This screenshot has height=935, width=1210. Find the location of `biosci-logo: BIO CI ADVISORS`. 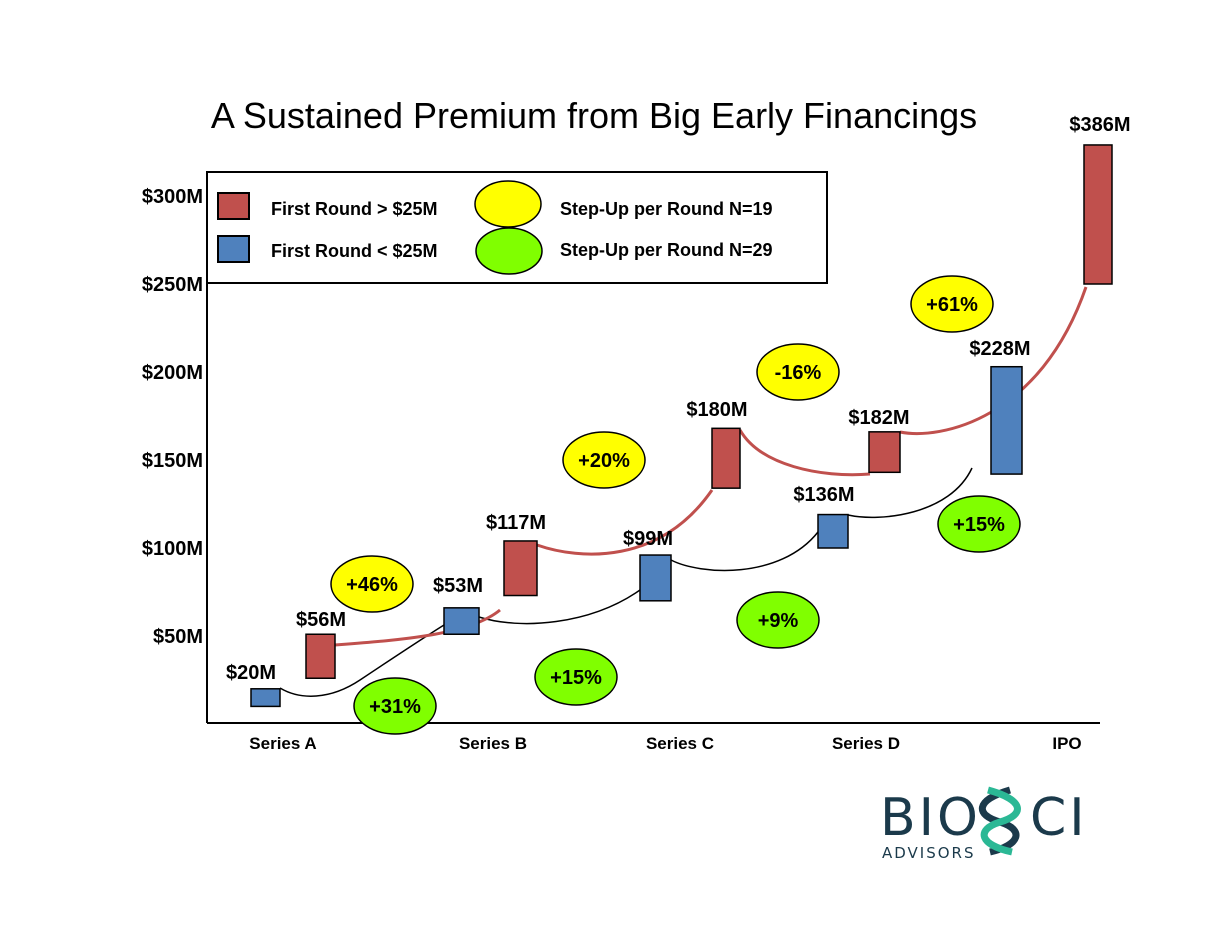

biosci-logo: BIO CI ADVISORS is located at coordinates (984, 824).